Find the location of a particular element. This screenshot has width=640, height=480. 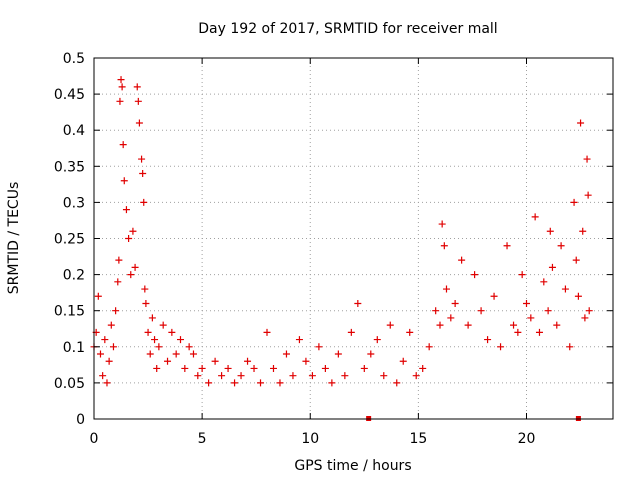

x-tick-label: 0 is located at coordinates (94, 439).